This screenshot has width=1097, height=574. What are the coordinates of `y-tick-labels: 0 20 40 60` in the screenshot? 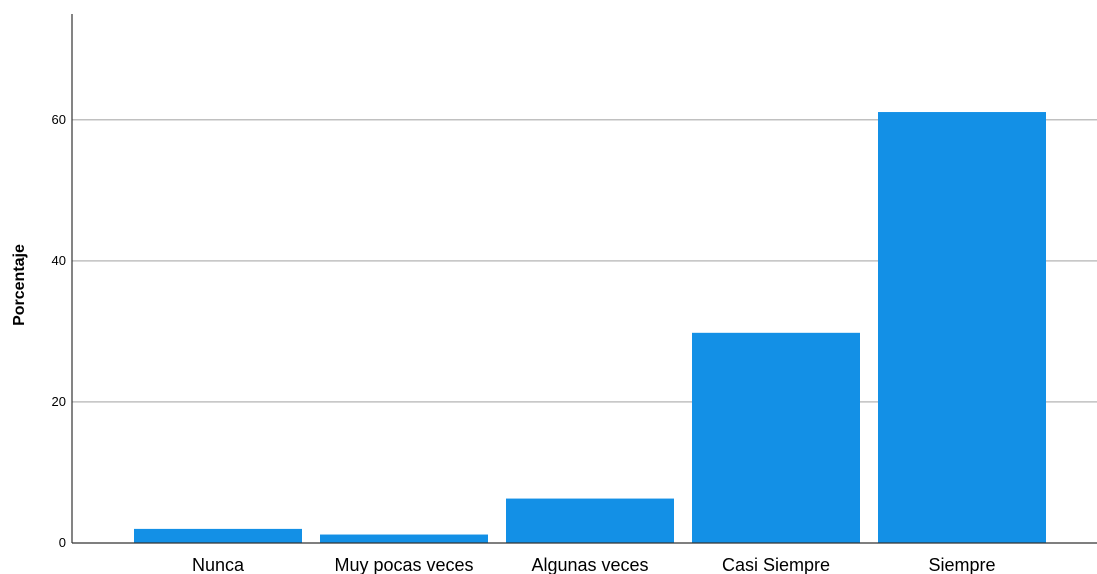 It's located at (59, 331).